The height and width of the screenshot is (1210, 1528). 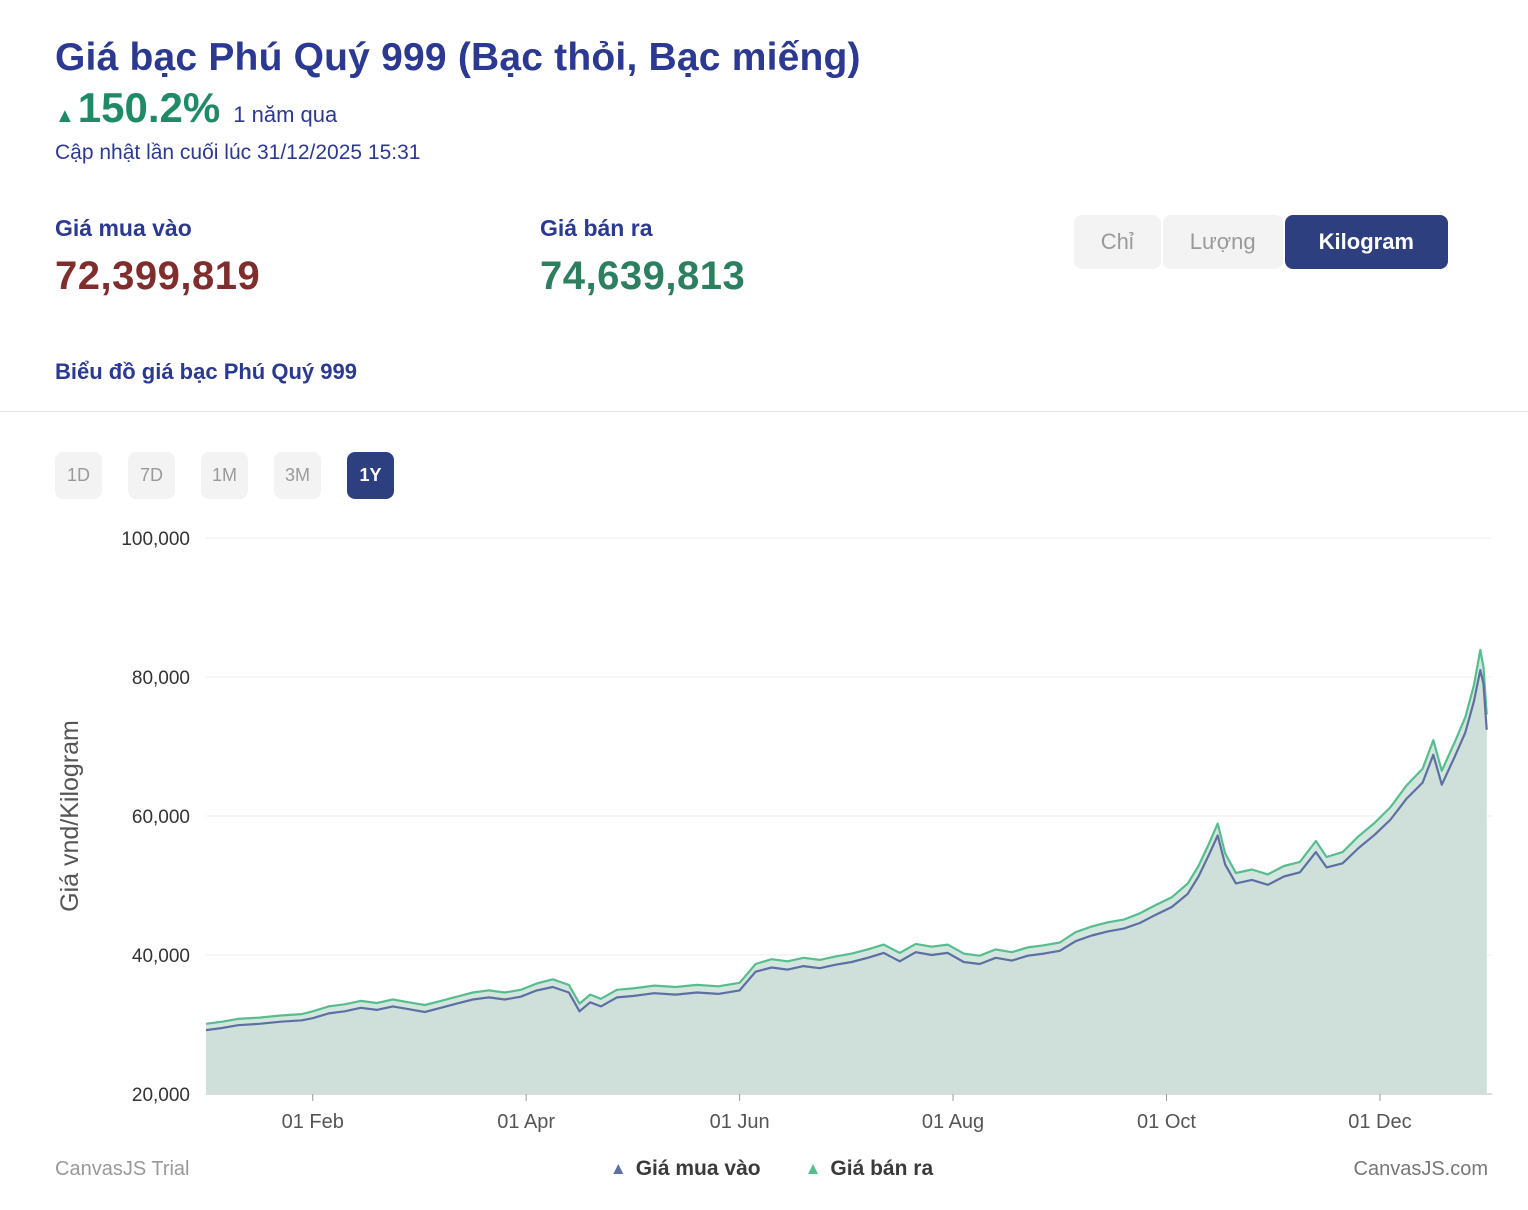 What do you see at coordinates (370, 475) in the screenshot?
I see `range-button-1y: 1Y` at bounding box center [370, 475].